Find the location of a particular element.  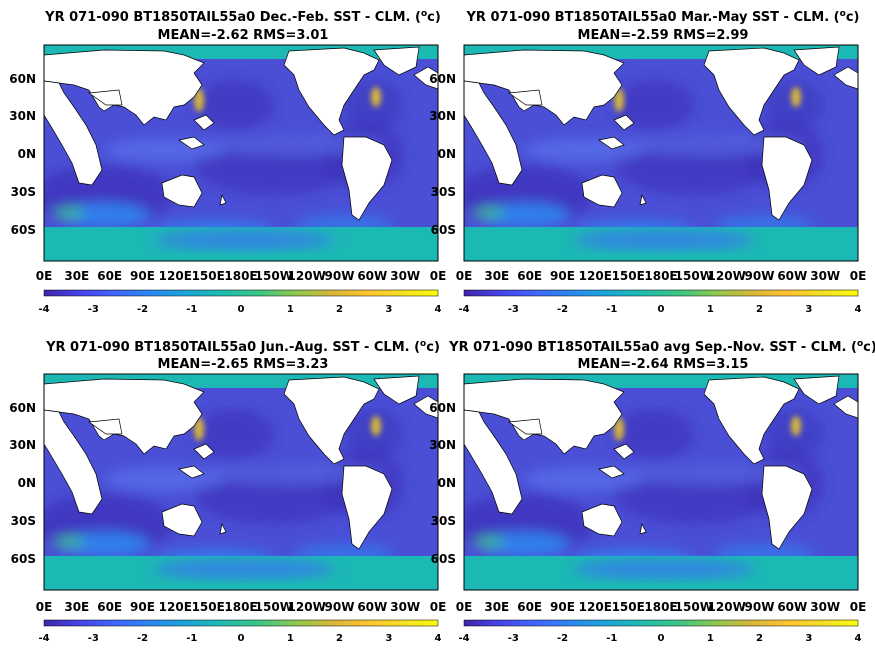

panel-1-xtick-4: 120E is located at coordinates (175, 276).